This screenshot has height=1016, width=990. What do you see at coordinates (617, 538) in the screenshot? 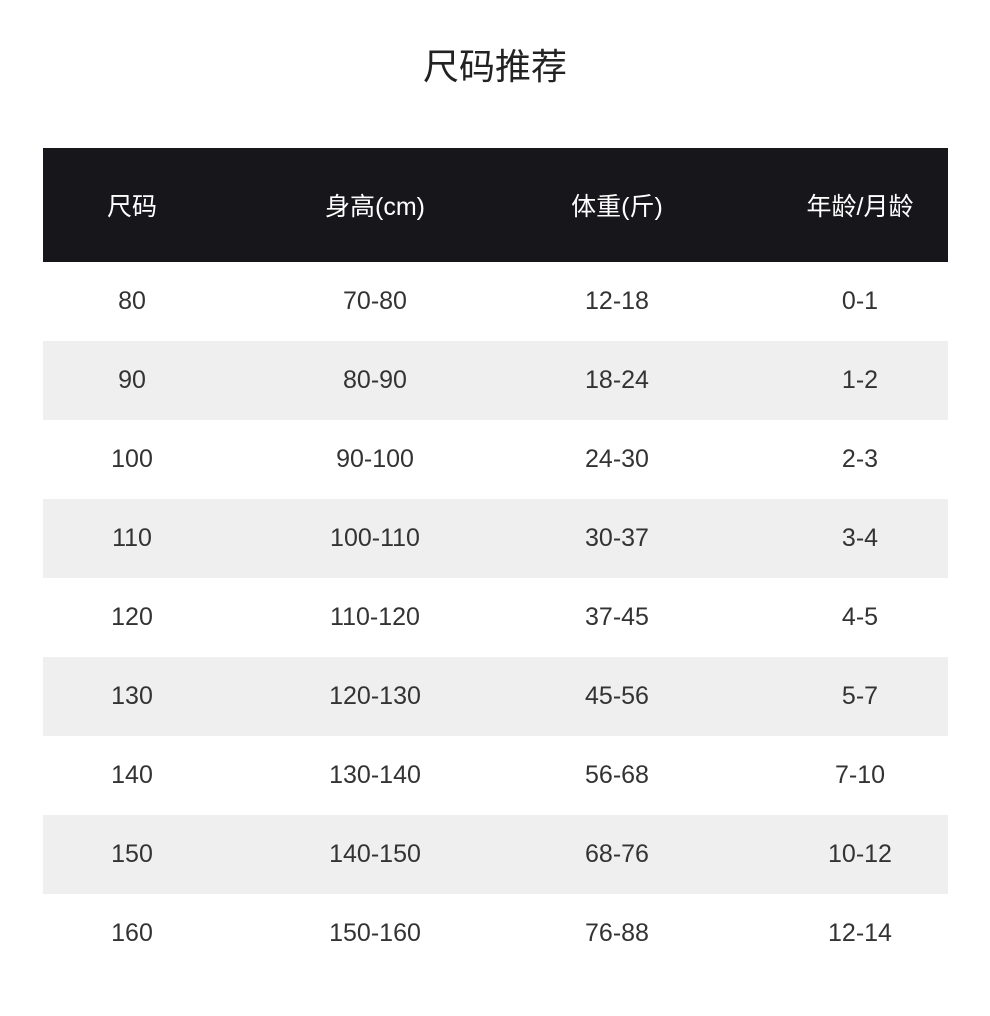
I see `cell-weight: 30-37` at bounding box center [617, 538].